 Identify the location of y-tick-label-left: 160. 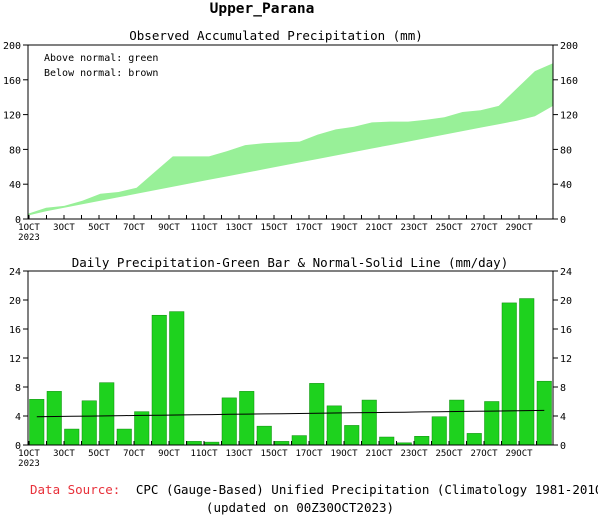
(12, 81).